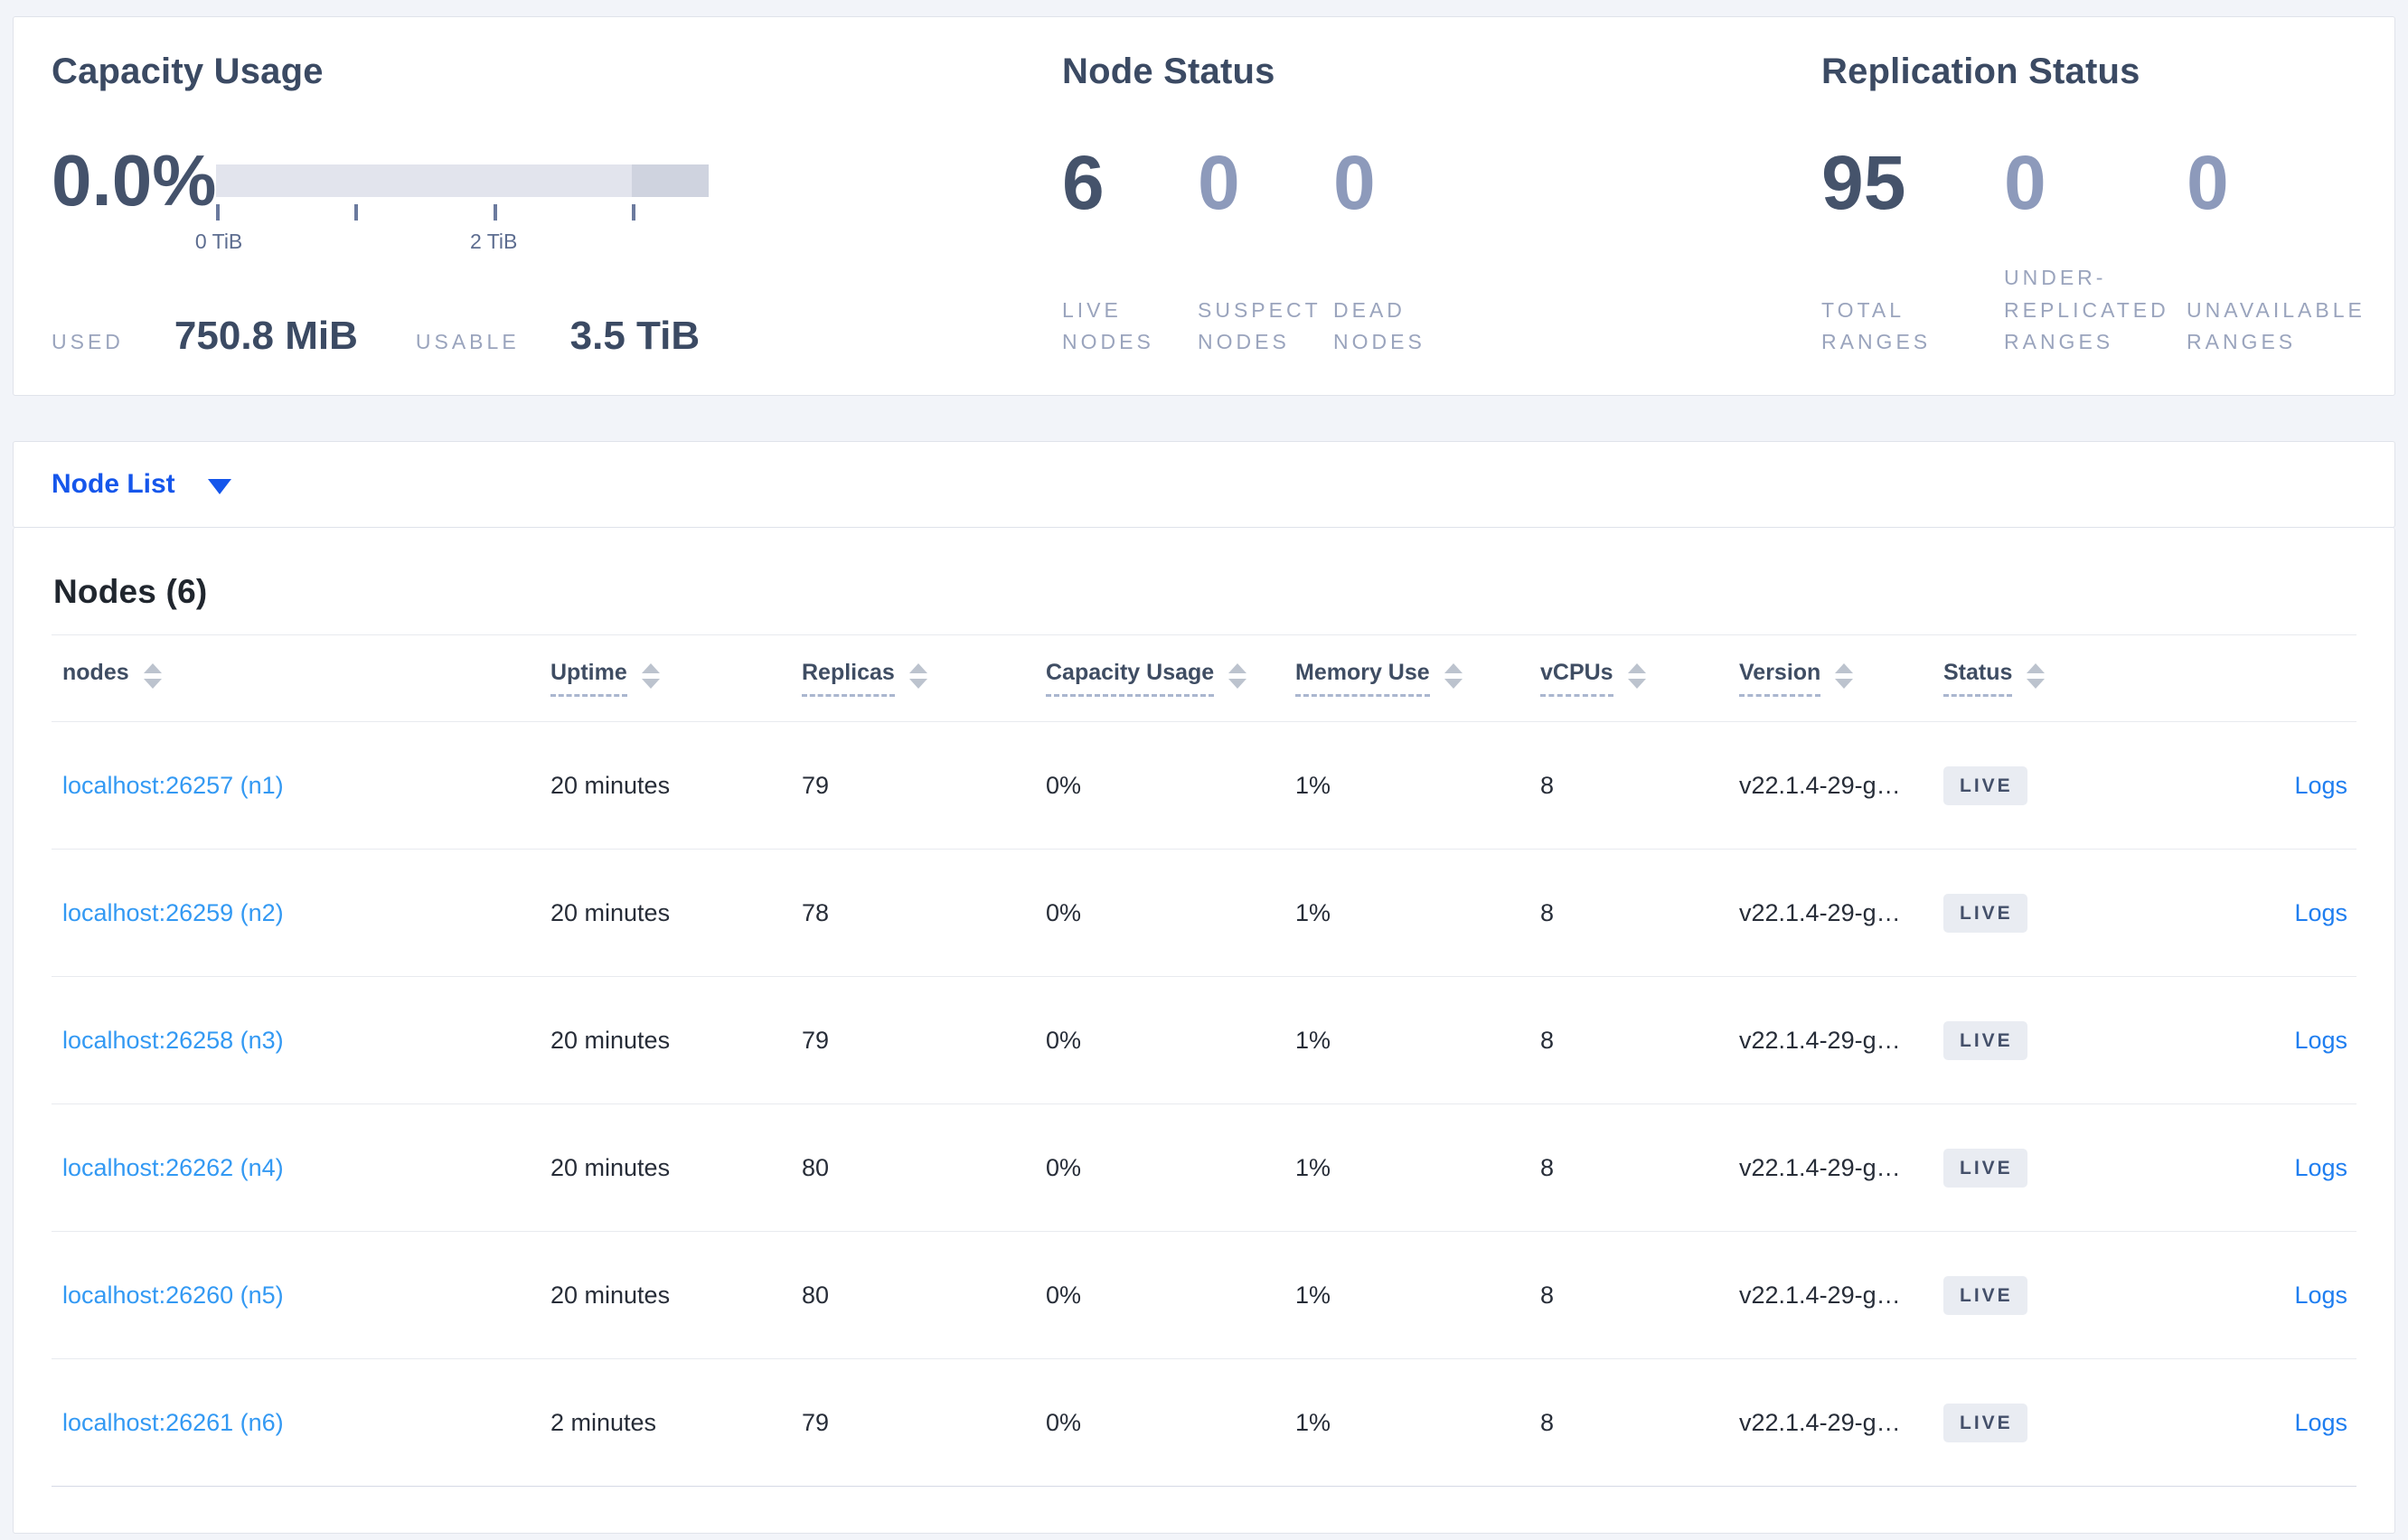 The height and width of the screenshot is (1540, 2408). What do you see at coordinates (95, 672) in the screenshot?
I see `column-label: nodes` at bounding box center [95, 672].